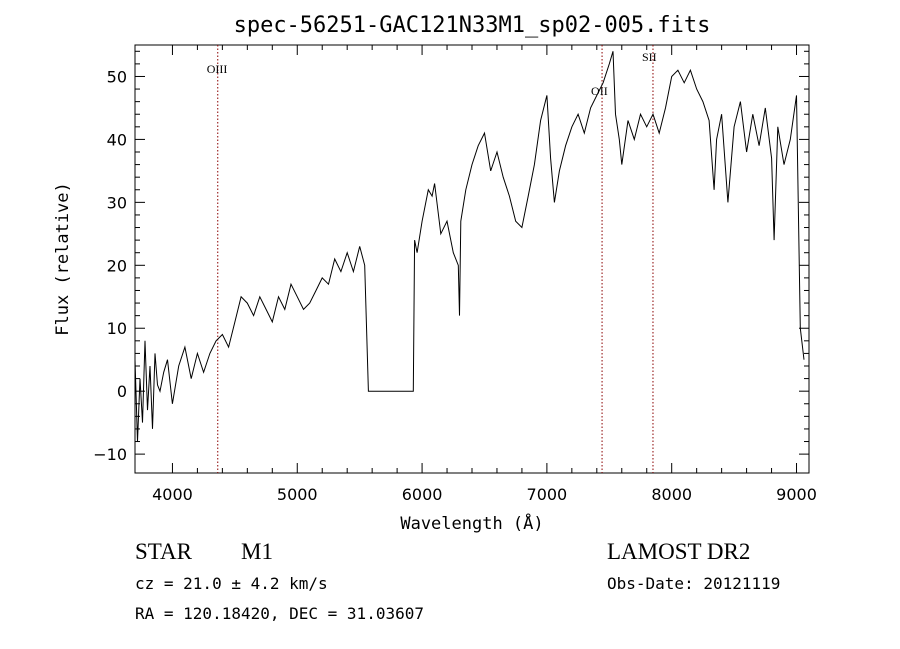  I want to click on marker-label: SII, so click(649, 57).